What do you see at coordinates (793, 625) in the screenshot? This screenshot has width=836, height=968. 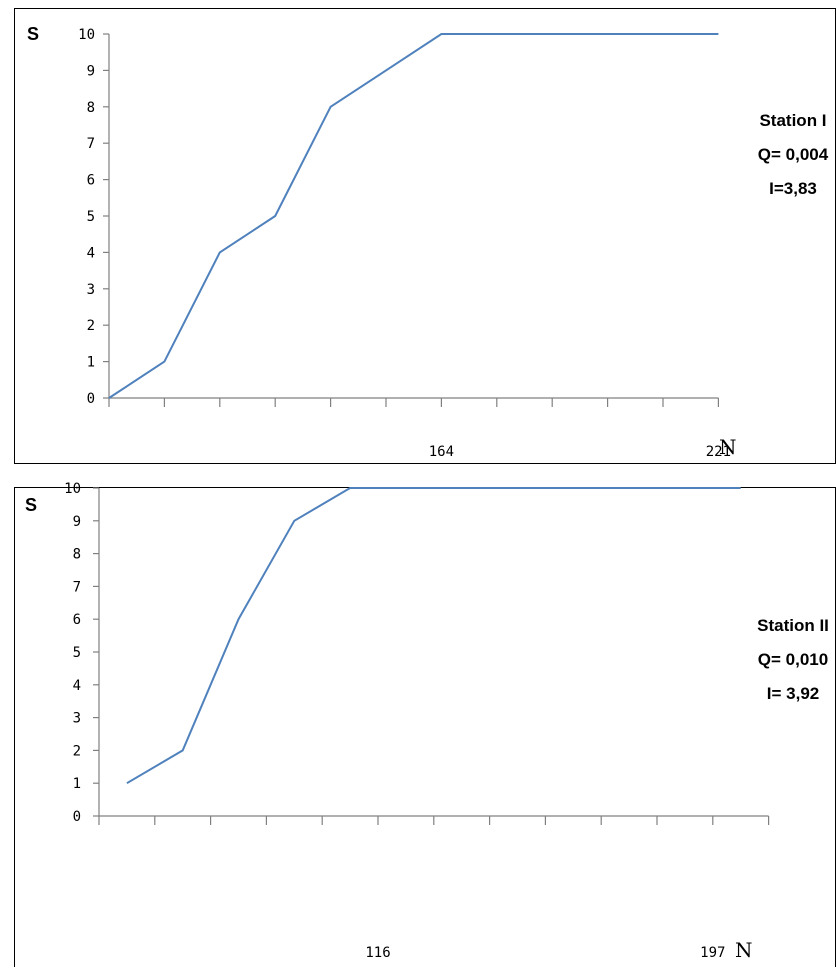 I see `station-annotation: Station II` at bounding box center [793, 625].